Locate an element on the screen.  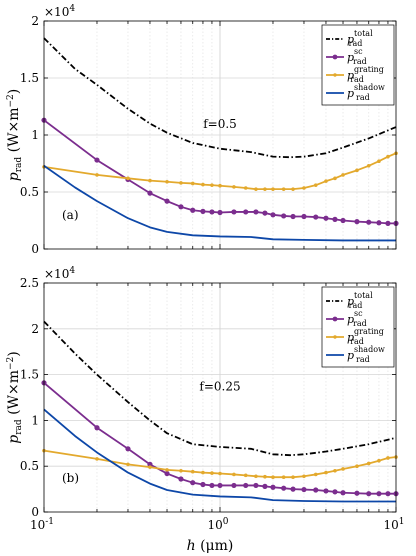
x-axis-label: h (μm) is located at coordinates (210, 546).